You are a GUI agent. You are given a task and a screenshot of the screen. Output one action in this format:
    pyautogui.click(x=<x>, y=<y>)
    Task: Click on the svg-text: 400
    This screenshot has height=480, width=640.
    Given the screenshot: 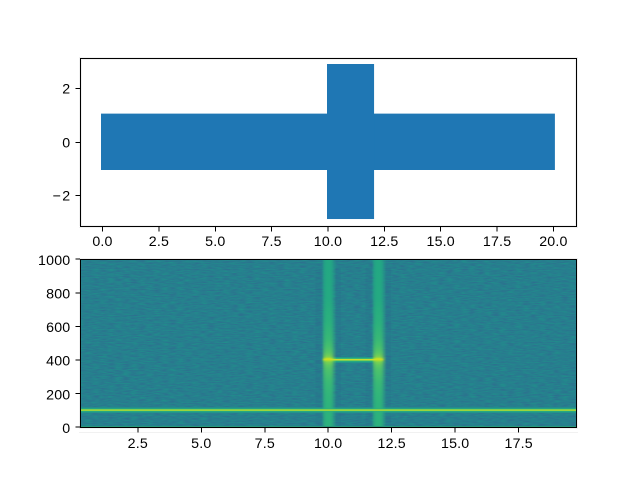 What is the action you would take?
    pyautogui.click(x=58, y=362)
    